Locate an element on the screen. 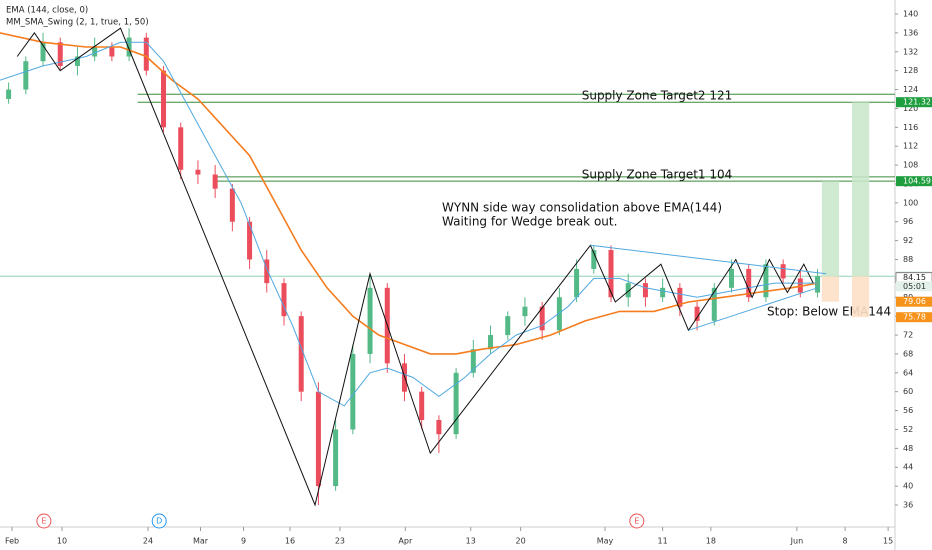 Image resolution: width=932 pixels, height=550 pixels. price-badge-label: 121.32 is located at coordinates (917, 102).